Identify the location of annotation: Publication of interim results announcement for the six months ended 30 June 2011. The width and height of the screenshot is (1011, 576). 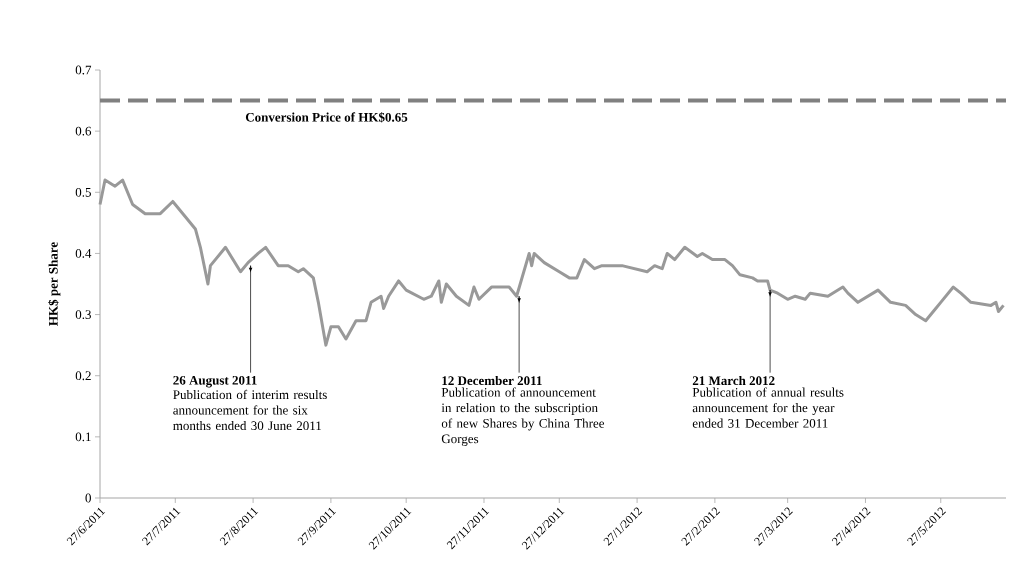
(250, 410).